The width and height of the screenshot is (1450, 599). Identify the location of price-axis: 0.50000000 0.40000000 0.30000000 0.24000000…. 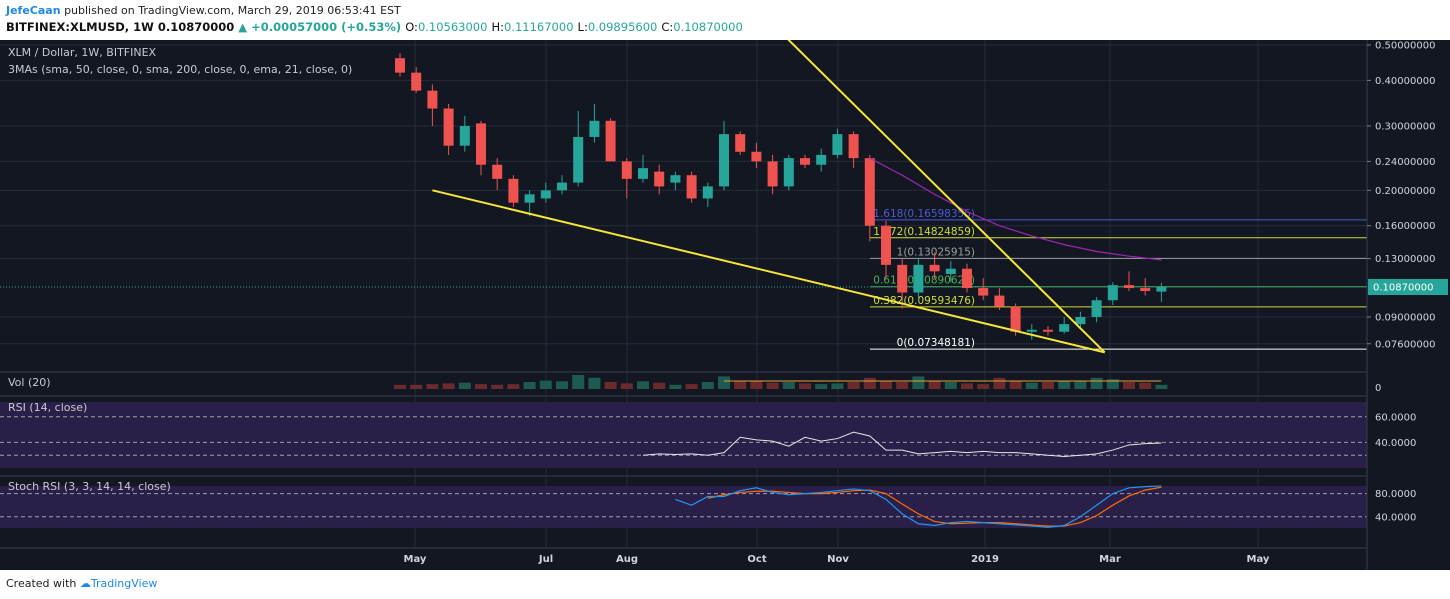
(1408, 305).